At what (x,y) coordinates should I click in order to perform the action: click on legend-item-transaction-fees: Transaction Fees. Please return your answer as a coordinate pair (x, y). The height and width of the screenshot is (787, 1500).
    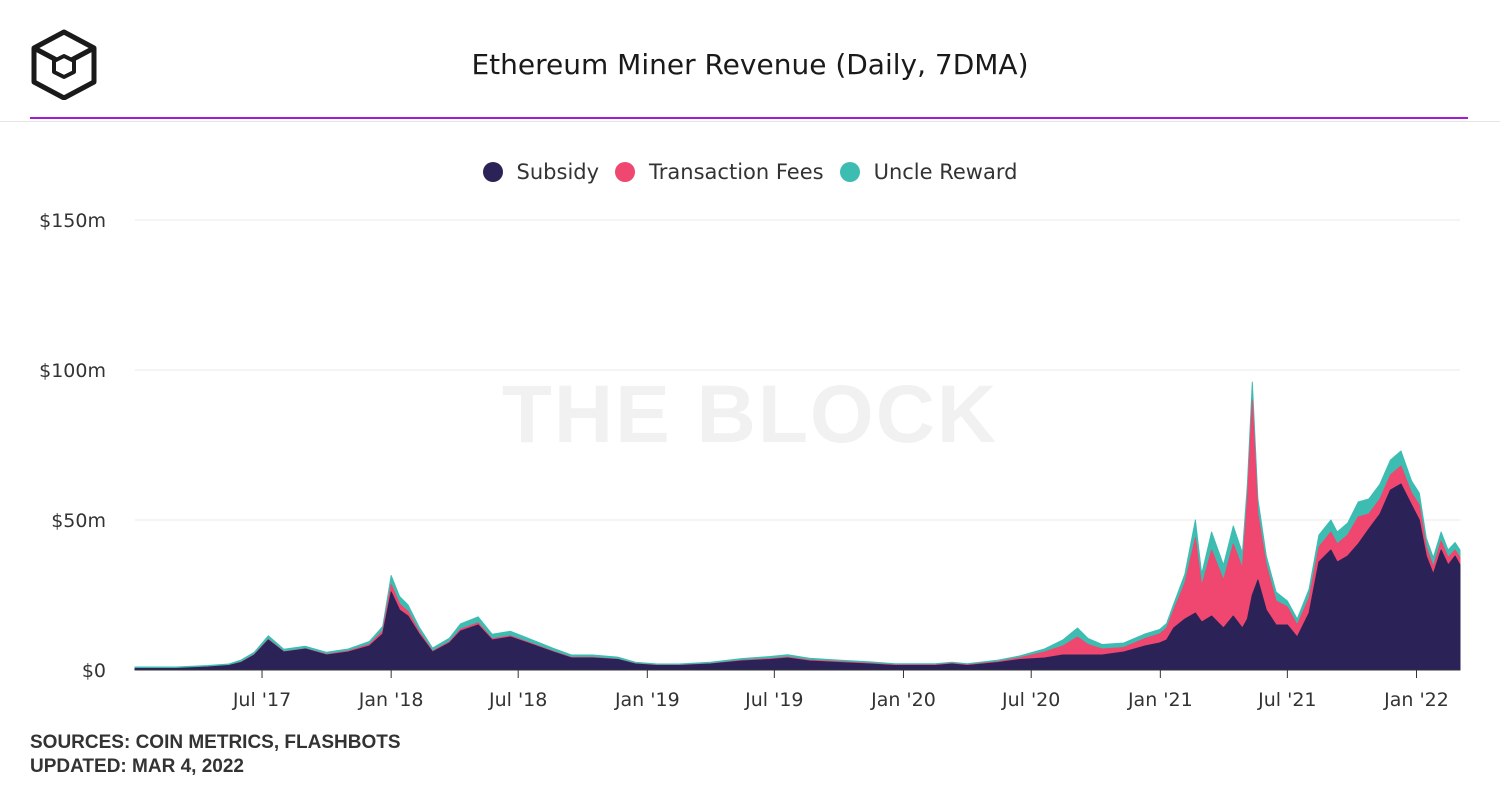
    Looking at the image, I should click on (719, 172).